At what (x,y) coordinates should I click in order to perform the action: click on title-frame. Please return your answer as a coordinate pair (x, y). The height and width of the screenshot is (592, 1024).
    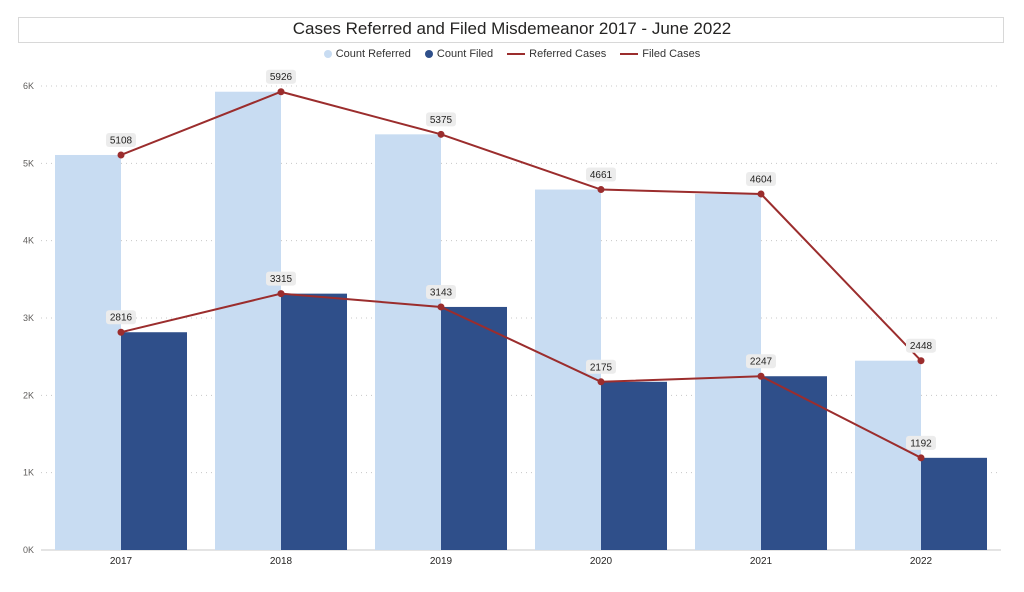
    Looking at the image, I should click on (511, 30).